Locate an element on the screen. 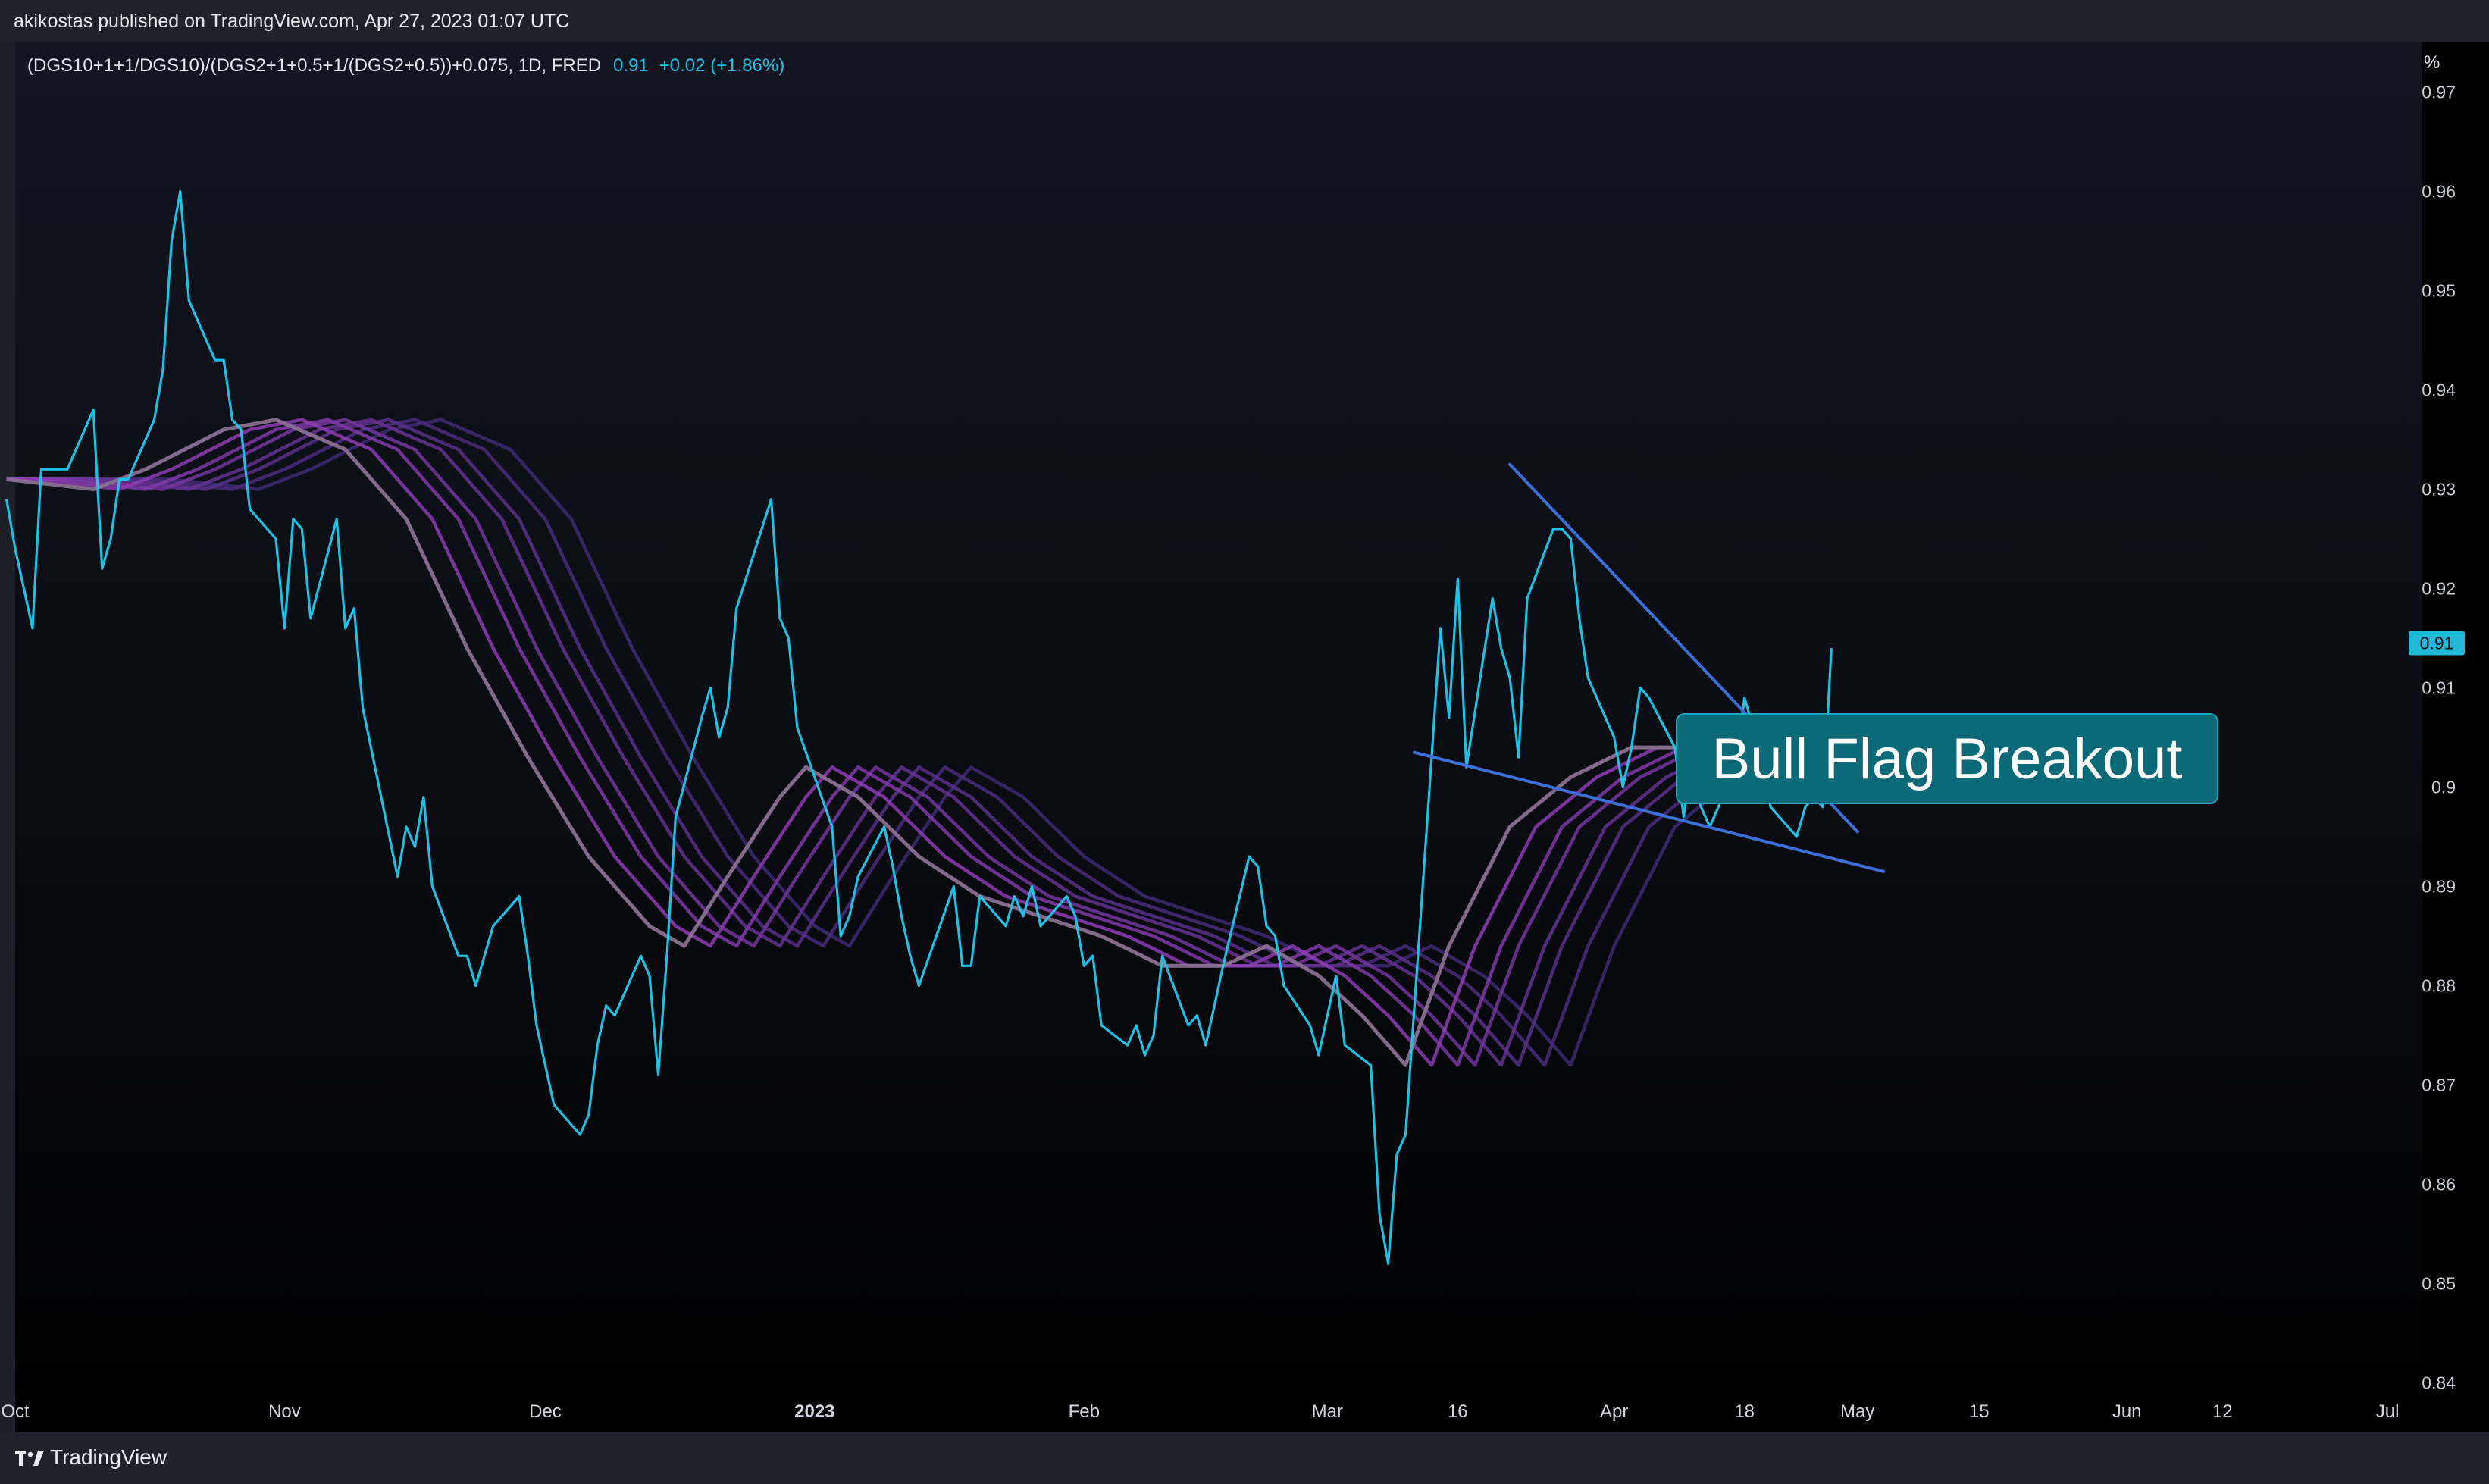  y-tick-label: 0.95 is located at coordinates (2439, 291).